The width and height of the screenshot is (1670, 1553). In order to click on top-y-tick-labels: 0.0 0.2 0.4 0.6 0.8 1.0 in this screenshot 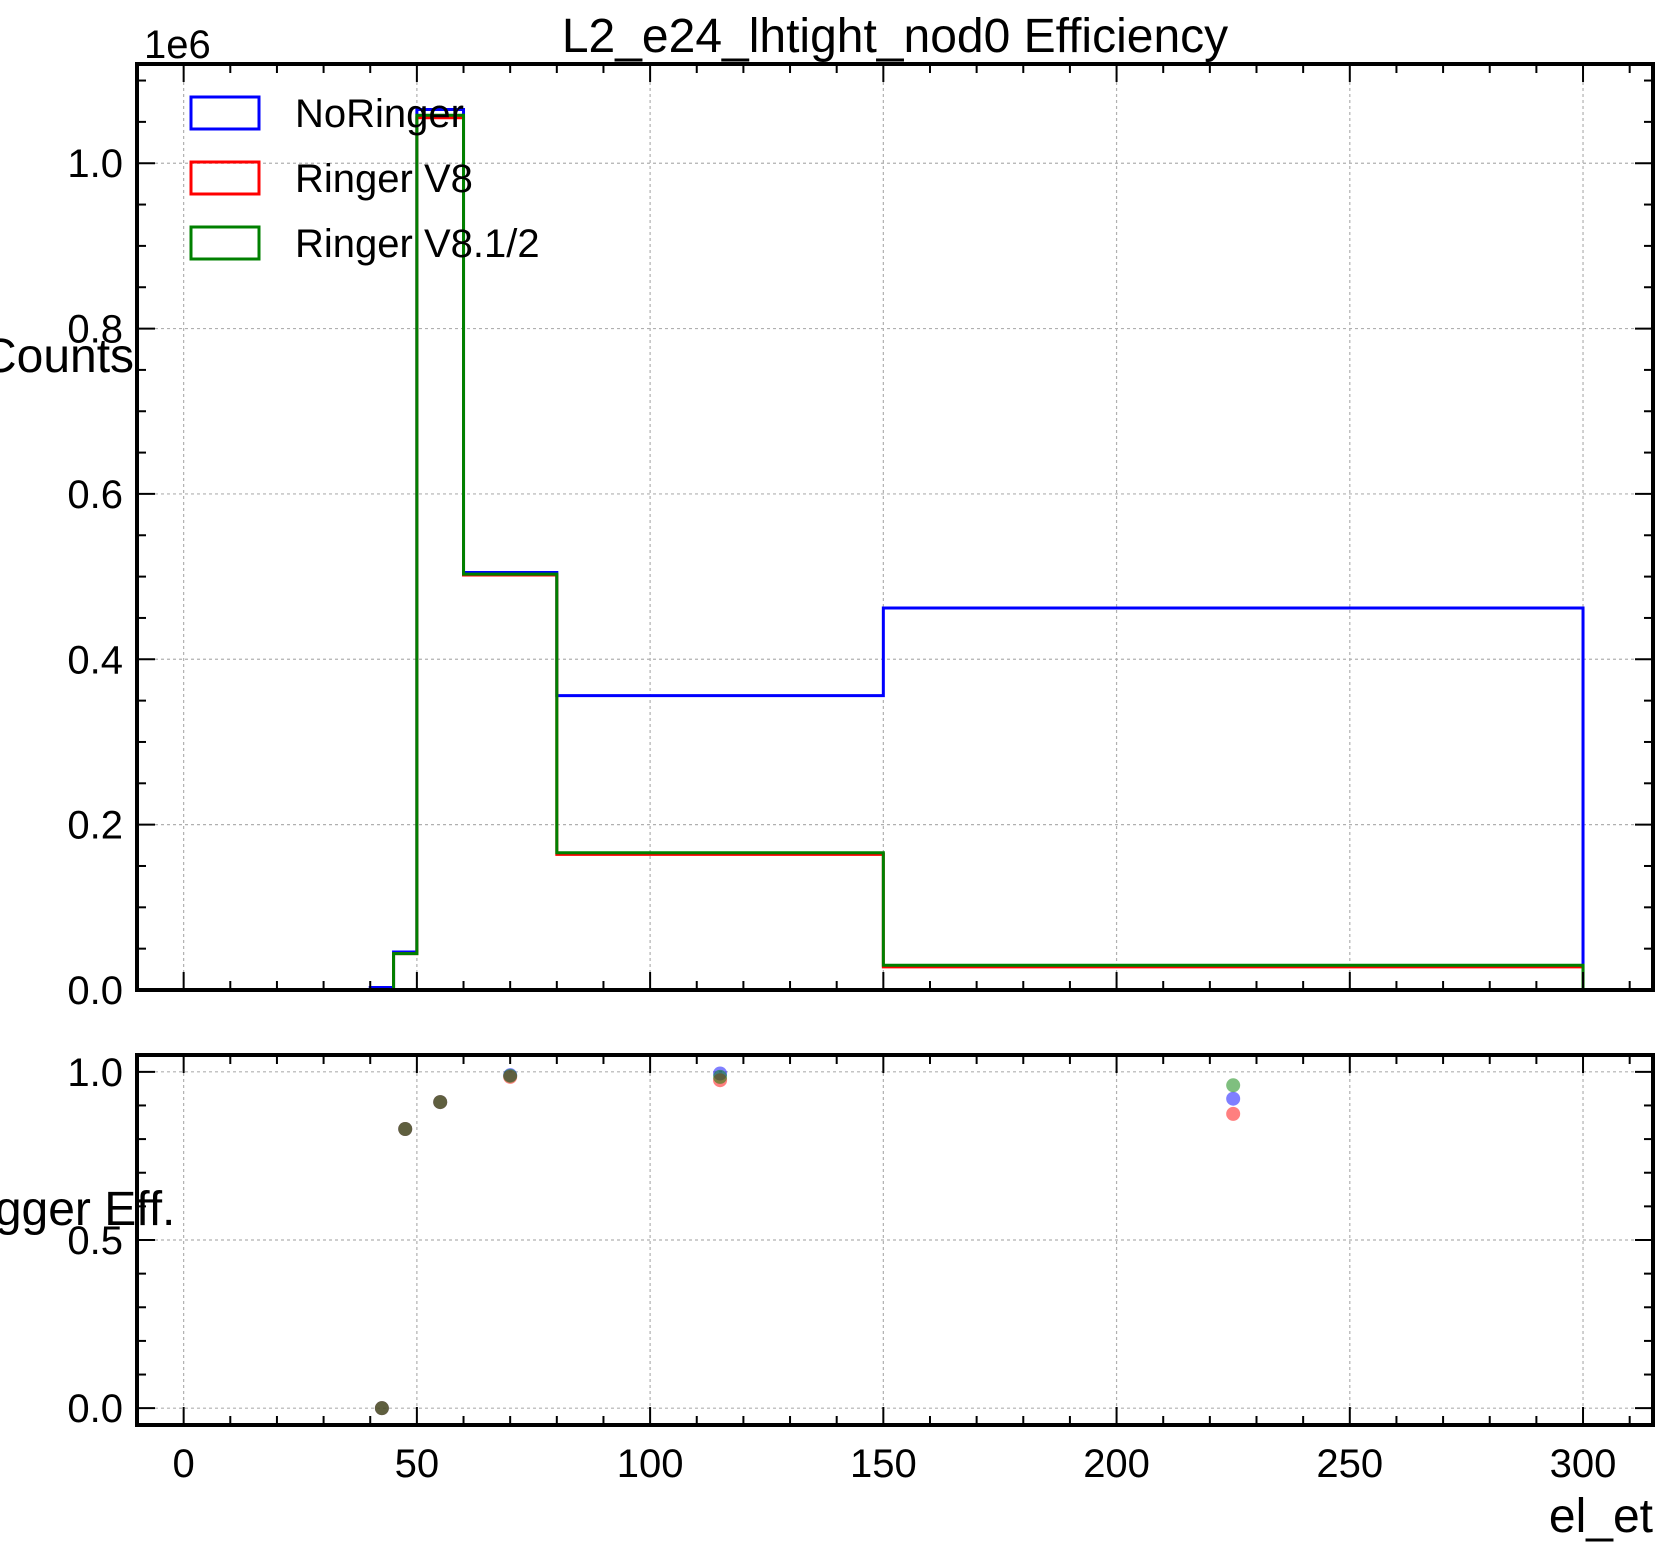, I will do `click(95, 577)`.